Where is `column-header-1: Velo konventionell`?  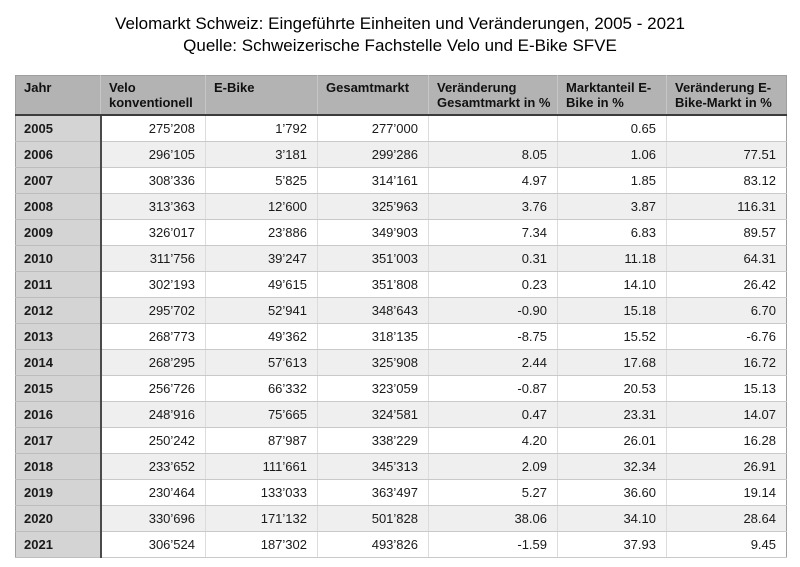
column-header-1: Velo konventionell is located at coordinates (153, 95).